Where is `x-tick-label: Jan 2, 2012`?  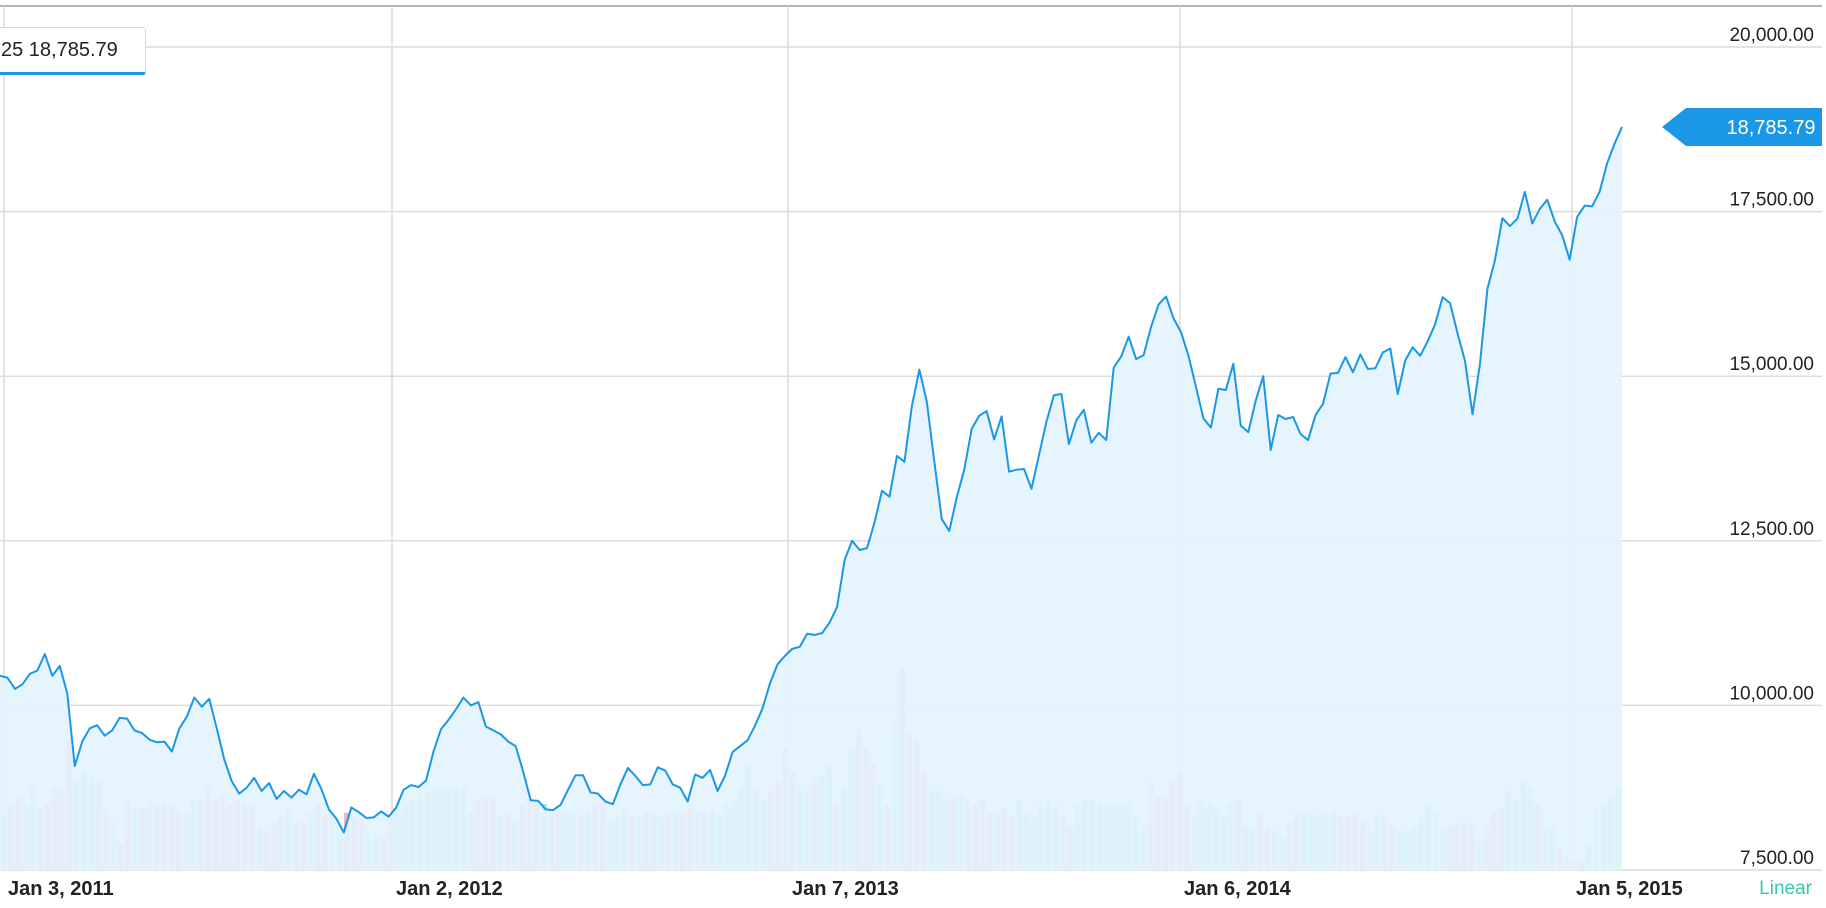 x-tick-label: Jan 2, 2012 is located at coordinates (449, 889).